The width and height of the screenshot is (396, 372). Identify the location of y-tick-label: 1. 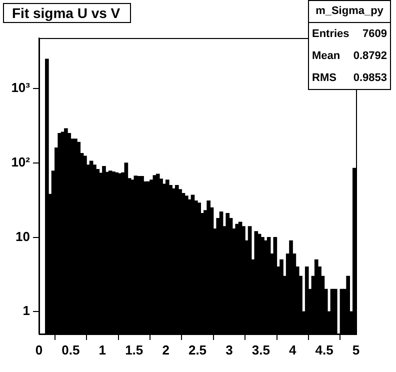
(26, 310).